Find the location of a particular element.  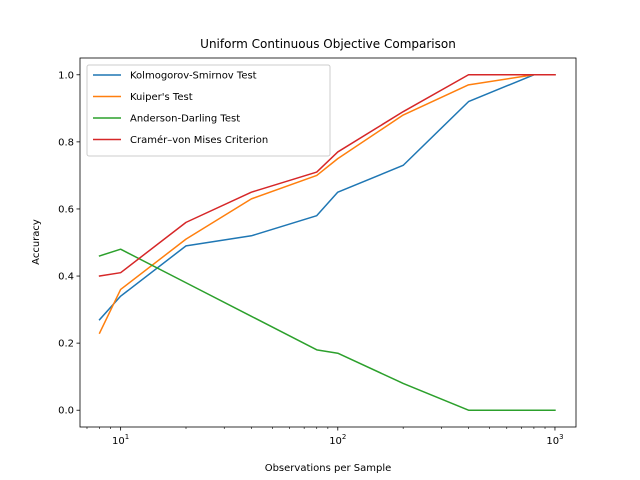

legend-label: Anderson-Darling Test is located at coordinates (185, 119).